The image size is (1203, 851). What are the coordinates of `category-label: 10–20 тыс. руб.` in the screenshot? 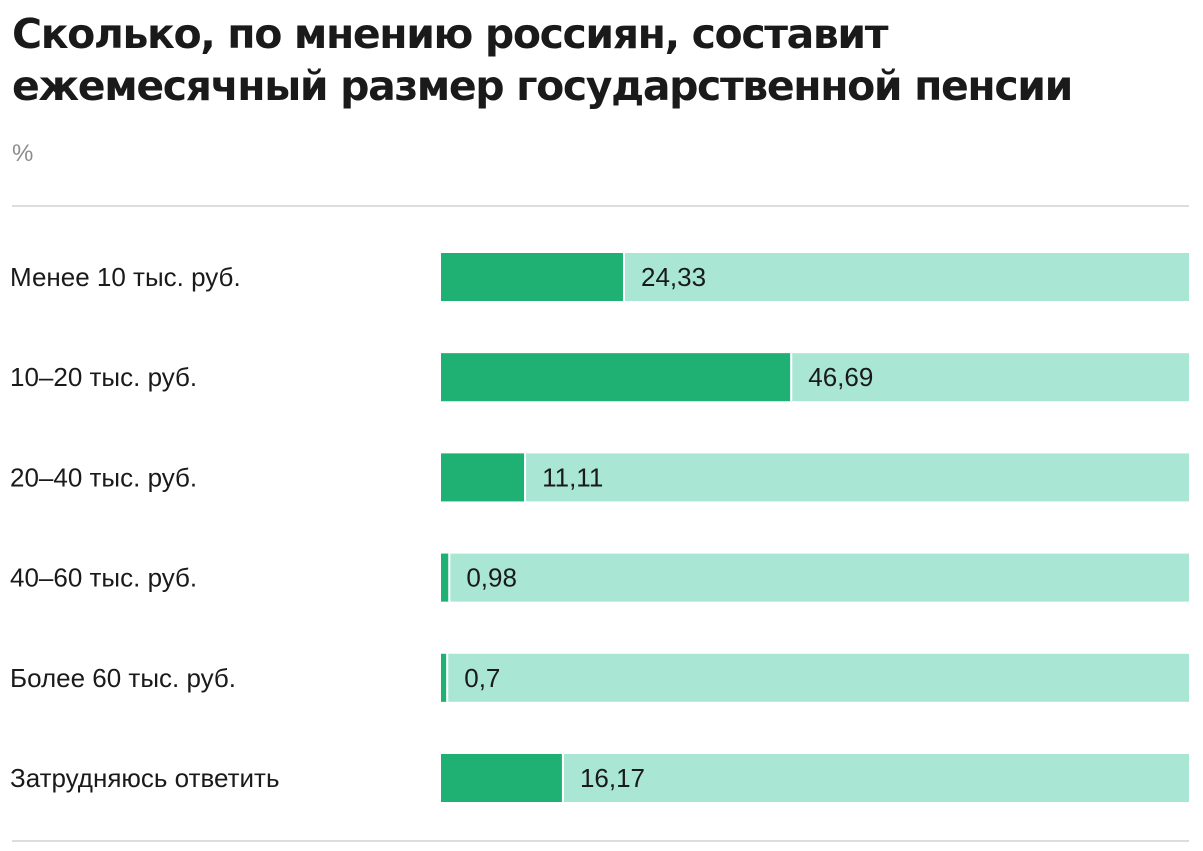 It's located at (103, 377).